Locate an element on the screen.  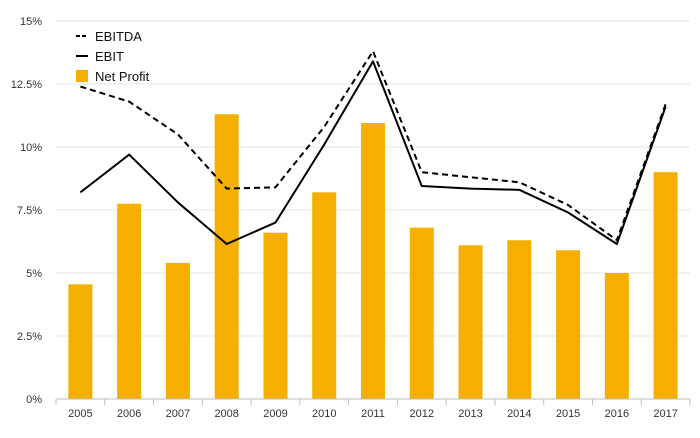
x-tick-label: 2007 is located at coordinates (178, 414).